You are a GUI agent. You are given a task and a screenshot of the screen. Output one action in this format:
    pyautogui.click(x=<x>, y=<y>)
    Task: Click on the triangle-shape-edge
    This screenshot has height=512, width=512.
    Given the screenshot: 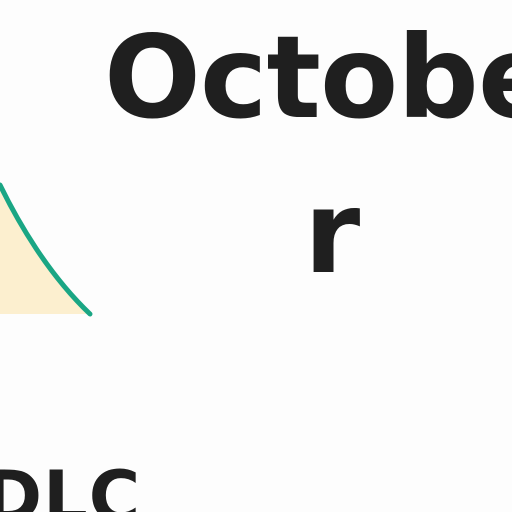 What is the action you would take?
    pyautogui.click(x=46, y=249)
    